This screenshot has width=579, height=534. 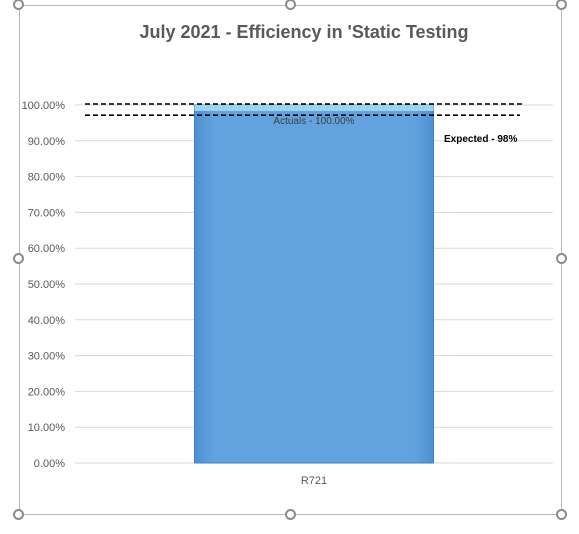 I want to click on y-tick-label: 90.00%, so click(x=47, y=142).